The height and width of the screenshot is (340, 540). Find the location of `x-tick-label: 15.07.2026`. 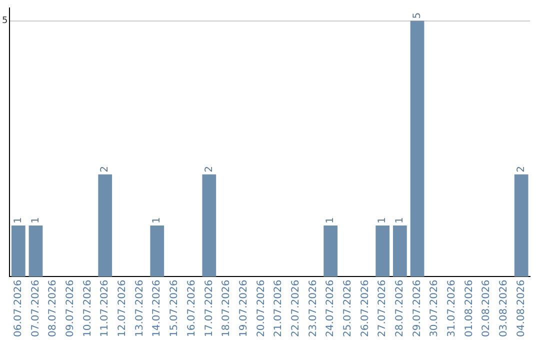

x-tick-label: 15.07.2026 is located at coordinates (174, 309).